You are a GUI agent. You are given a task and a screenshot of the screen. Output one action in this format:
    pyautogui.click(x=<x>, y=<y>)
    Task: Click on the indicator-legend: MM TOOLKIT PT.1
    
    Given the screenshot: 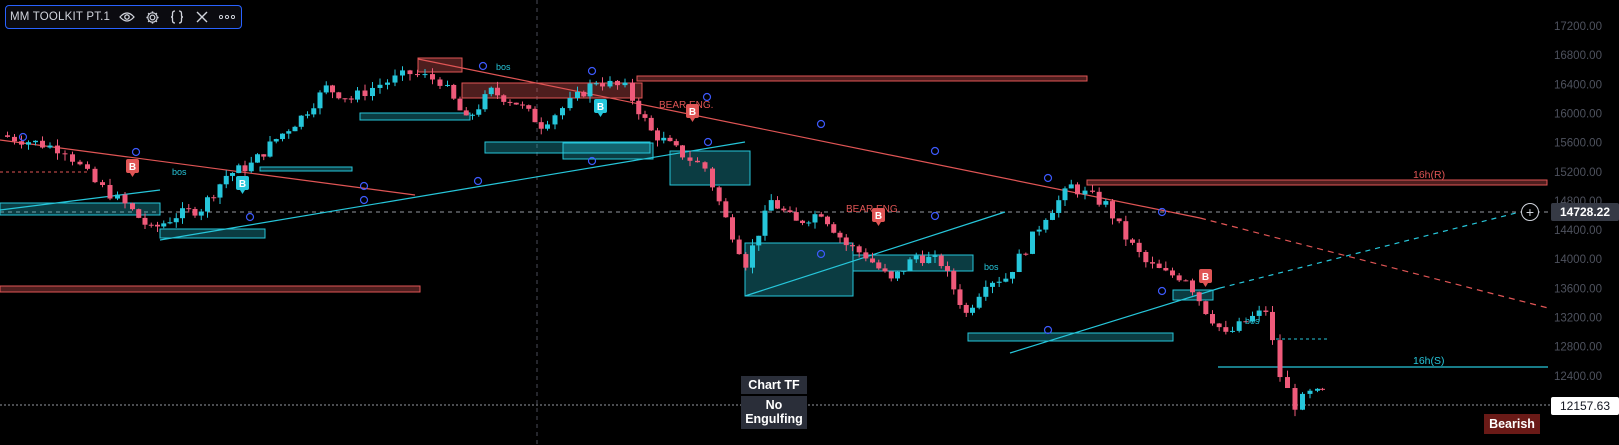 What is the action you would take?
    pyautogui.click(x=124, y=17)
    